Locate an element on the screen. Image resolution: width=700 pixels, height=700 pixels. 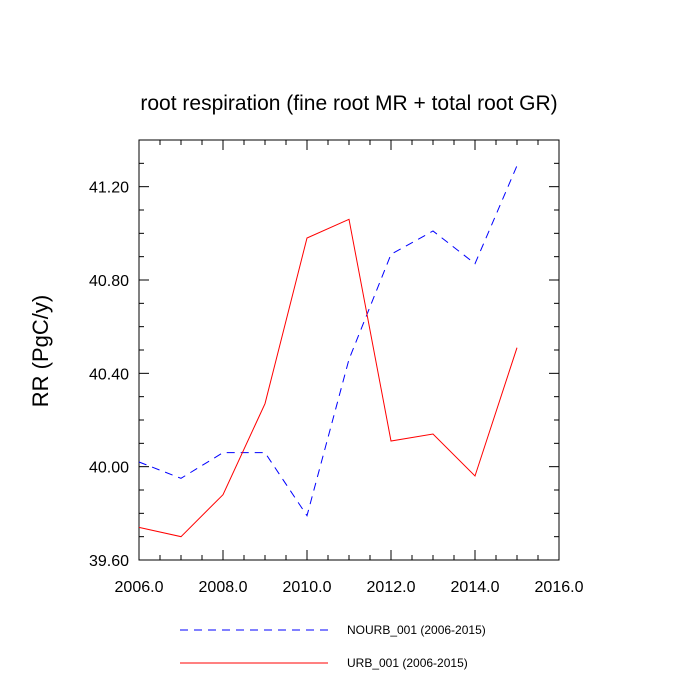
y-tick-label: 40.40 is located at coordinates (109, 374).